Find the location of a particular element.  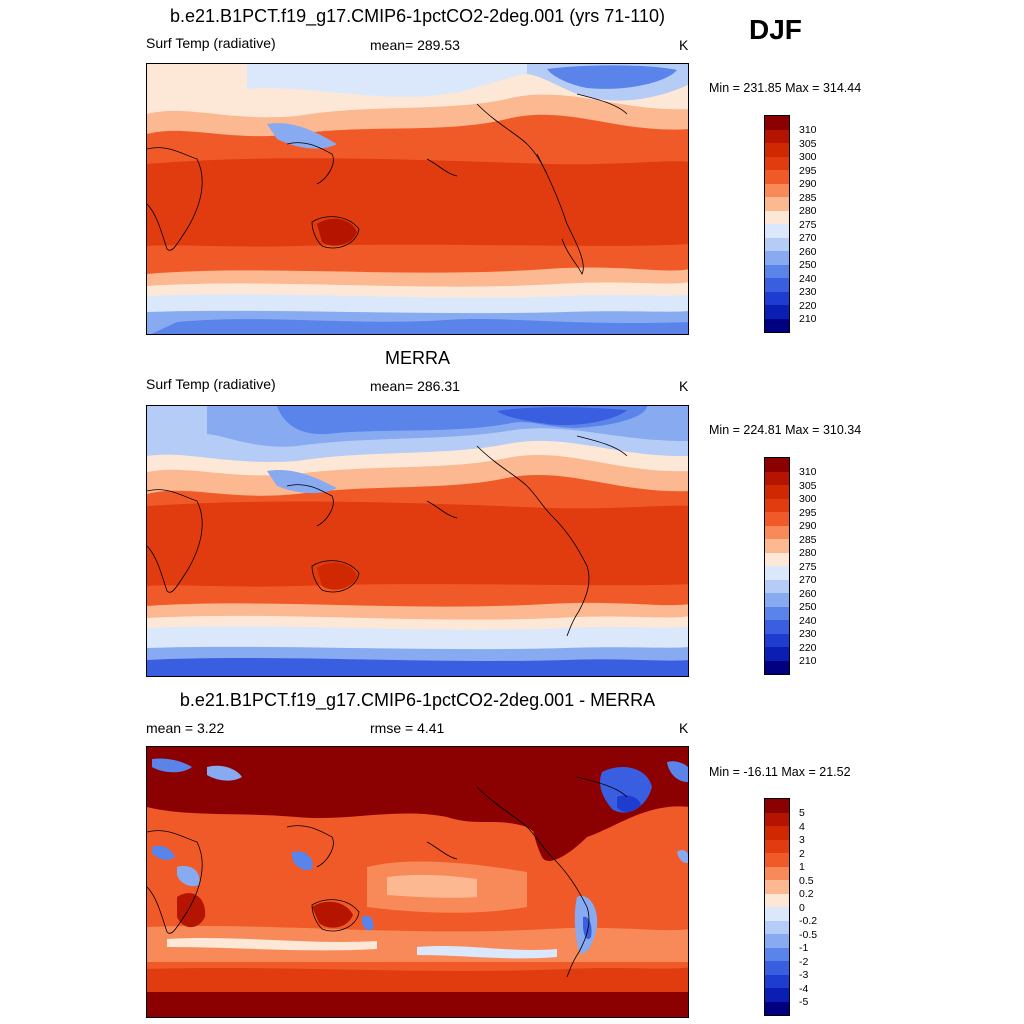

panel-2-mean-label: mean= 286.31 is located at coordinates (415, 386).